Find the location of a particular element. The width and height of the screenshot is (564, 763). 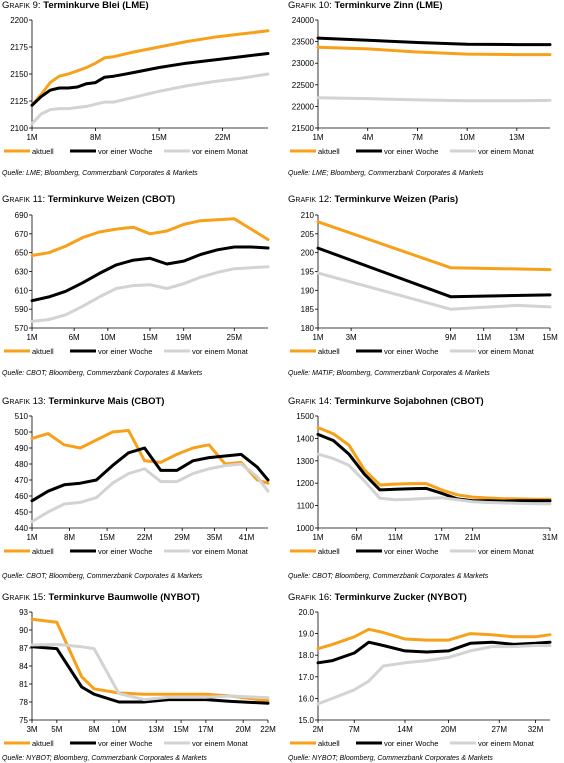

y-tick-label: 17.0 is located at coordinates (306, 677).